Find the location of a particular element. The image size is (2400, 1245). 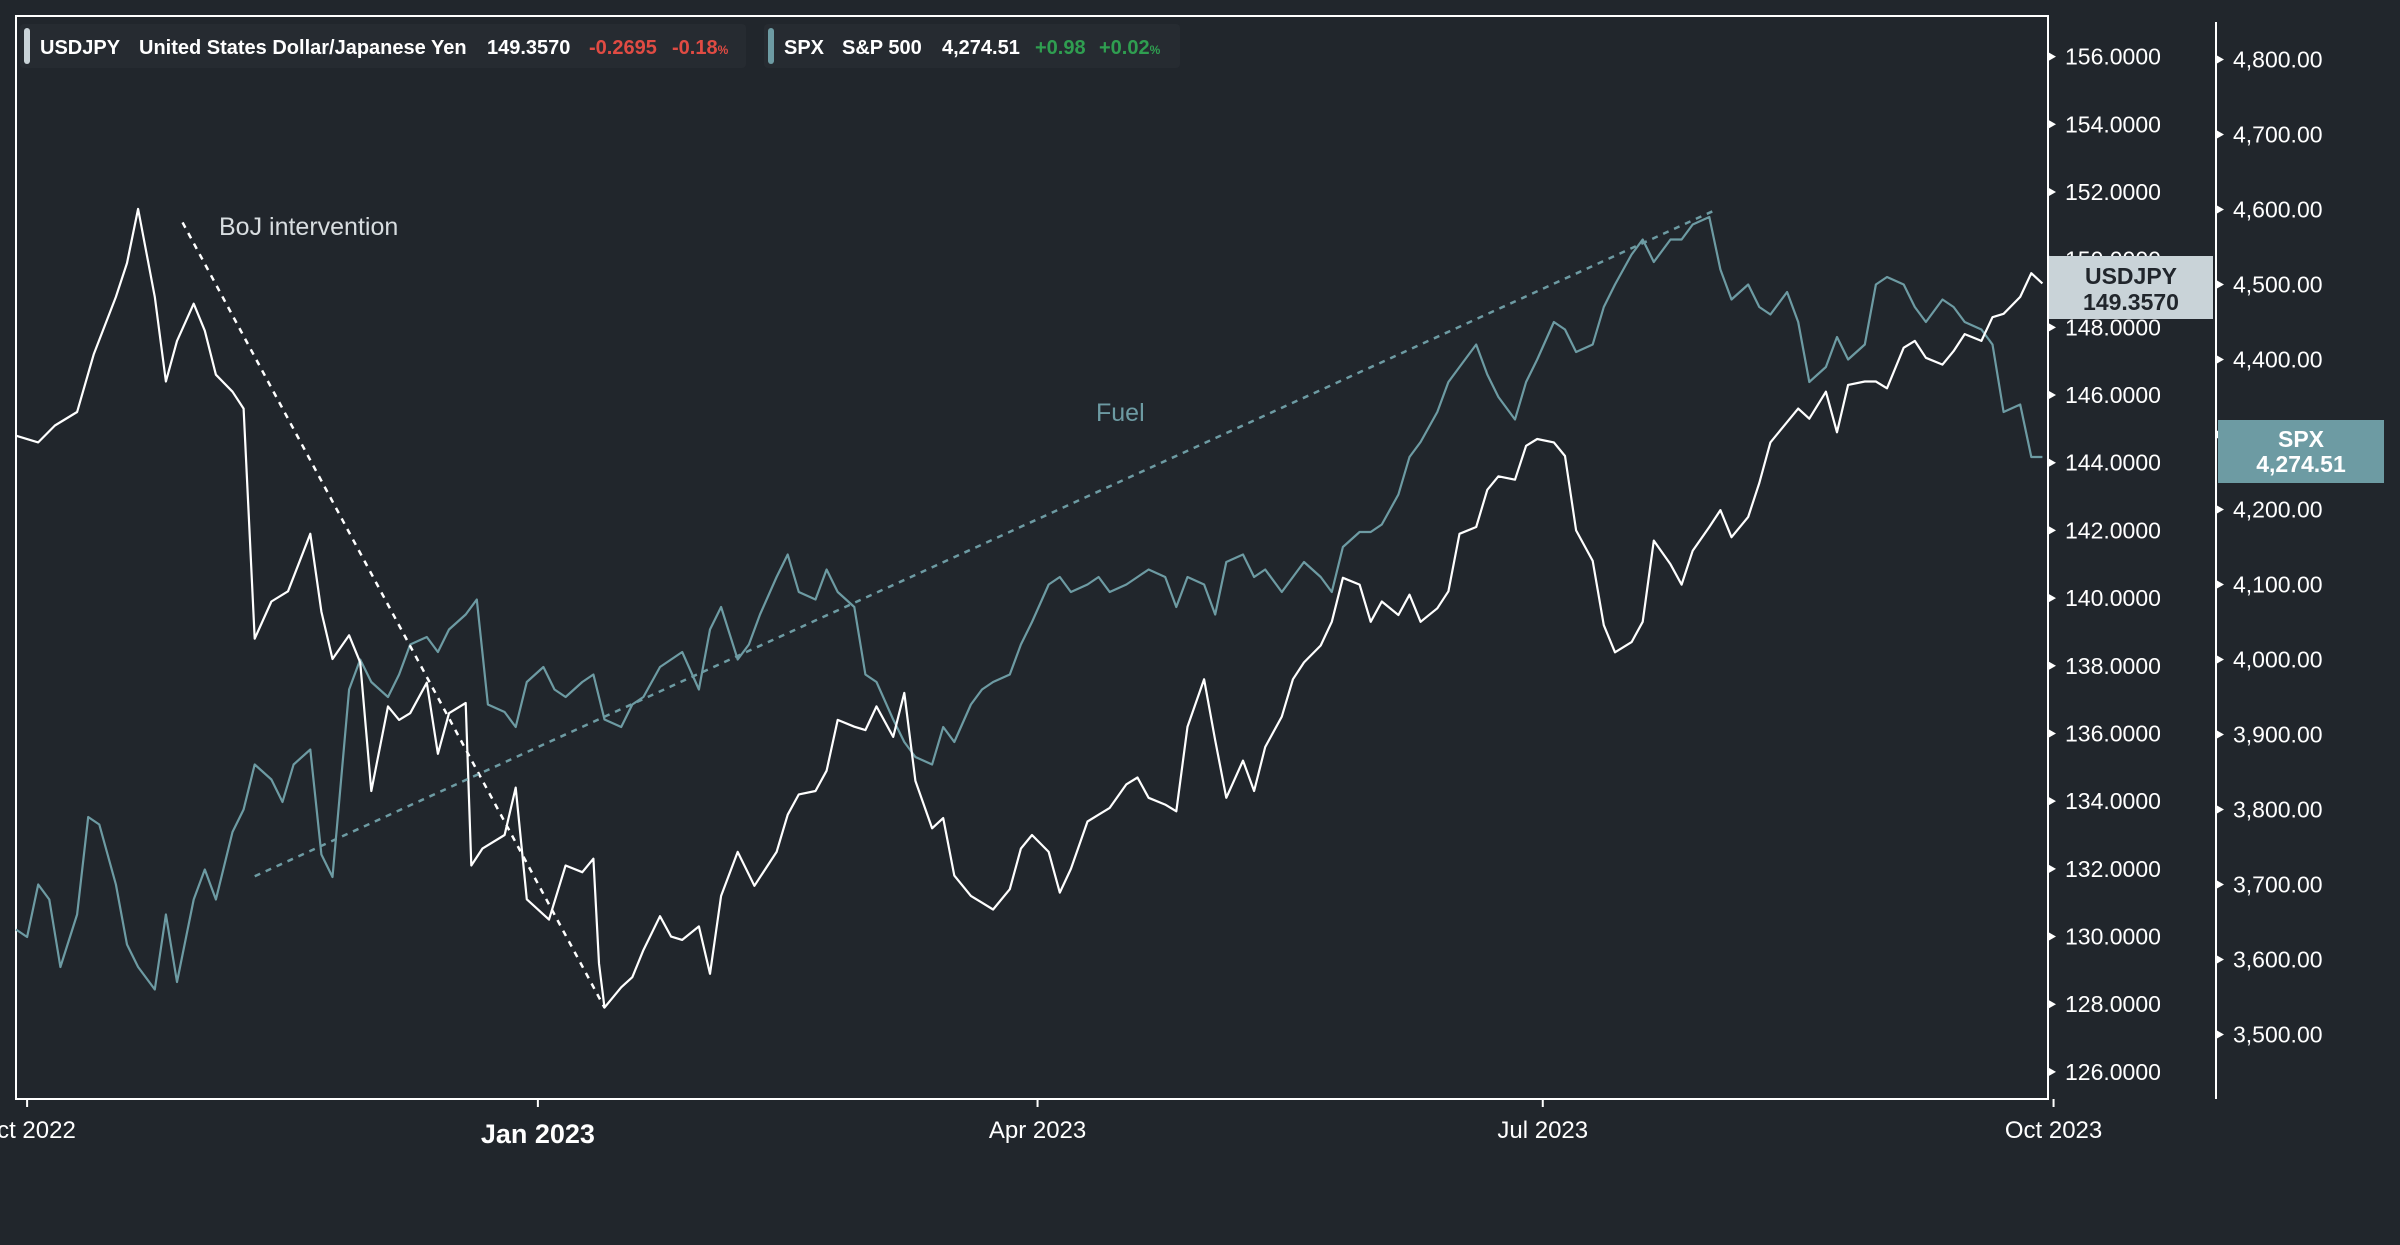

legend-usdjpy-swatch is located at coordinates (27, 46).